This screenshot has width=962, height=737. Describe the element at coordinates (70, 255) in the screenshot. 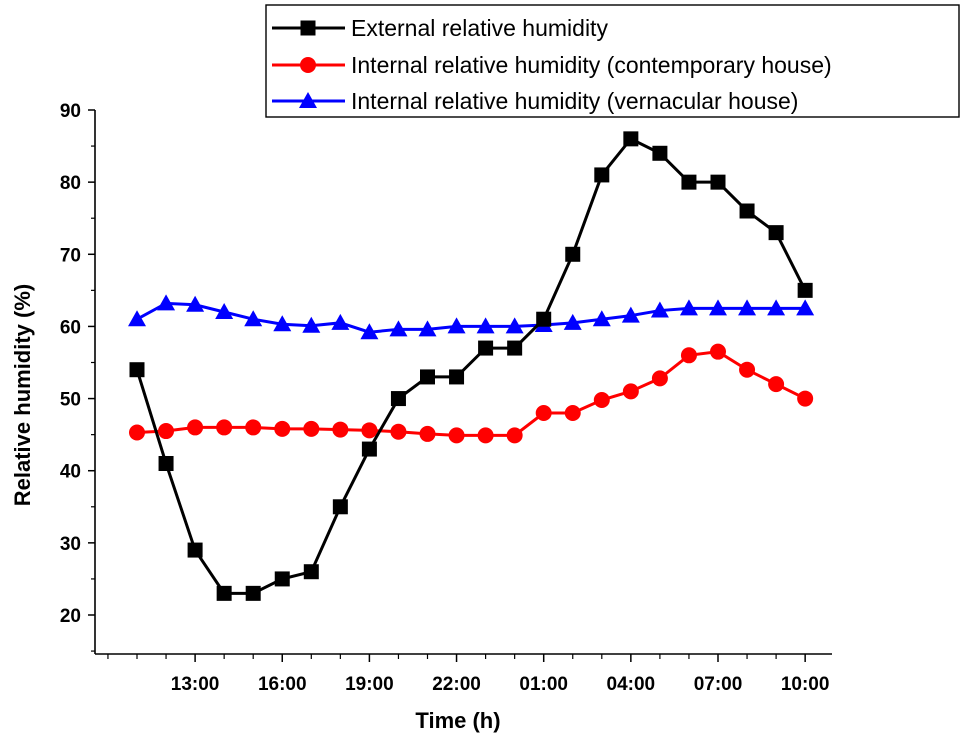

I see `y-tick-label: 70` at that location.